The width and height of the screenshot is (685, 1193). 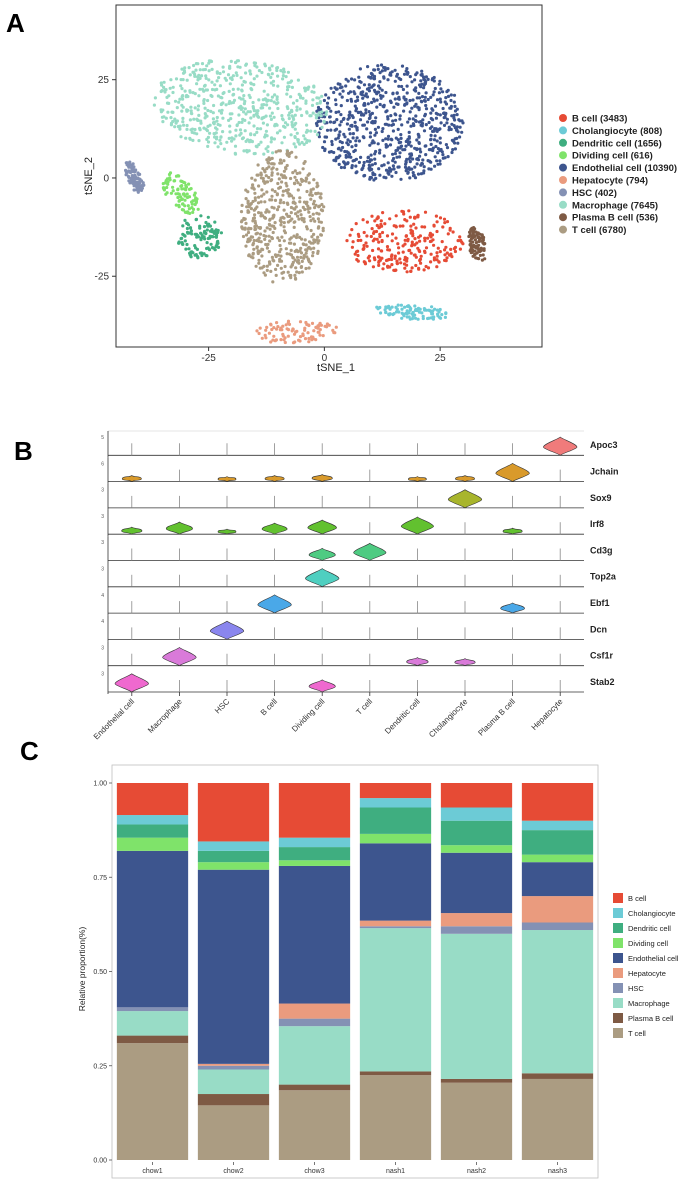 I want to click on bar-y-tick-label: 1.00, so click(x=100, y=784).